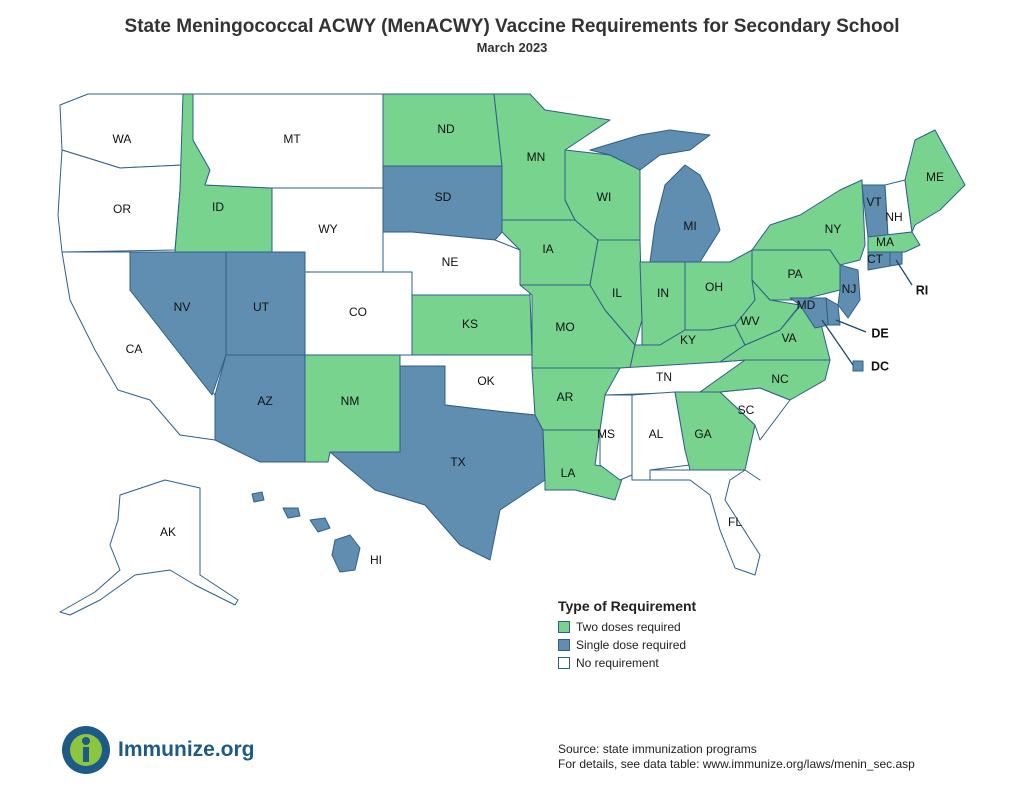  Describe the element at coordinates (512, 47) in the screenshot. I see `map-subtitle: March 2023` at that location.